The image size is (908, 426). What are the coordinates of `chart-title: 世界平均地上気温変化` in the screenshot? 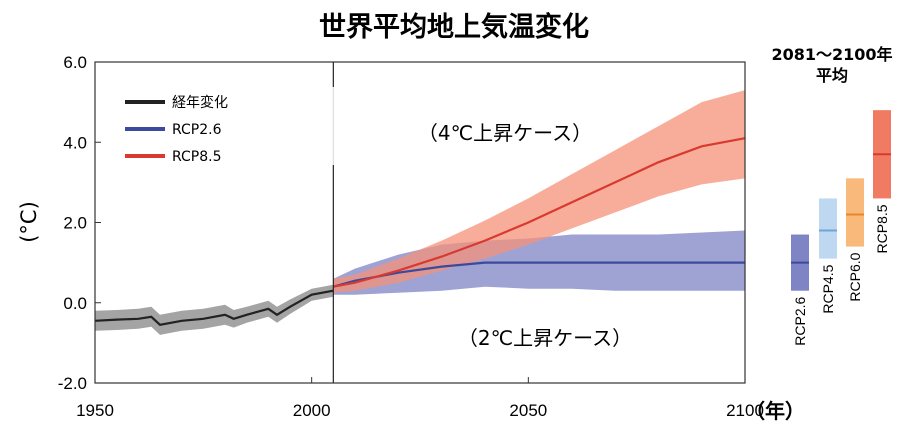 It's located at (454, 27).